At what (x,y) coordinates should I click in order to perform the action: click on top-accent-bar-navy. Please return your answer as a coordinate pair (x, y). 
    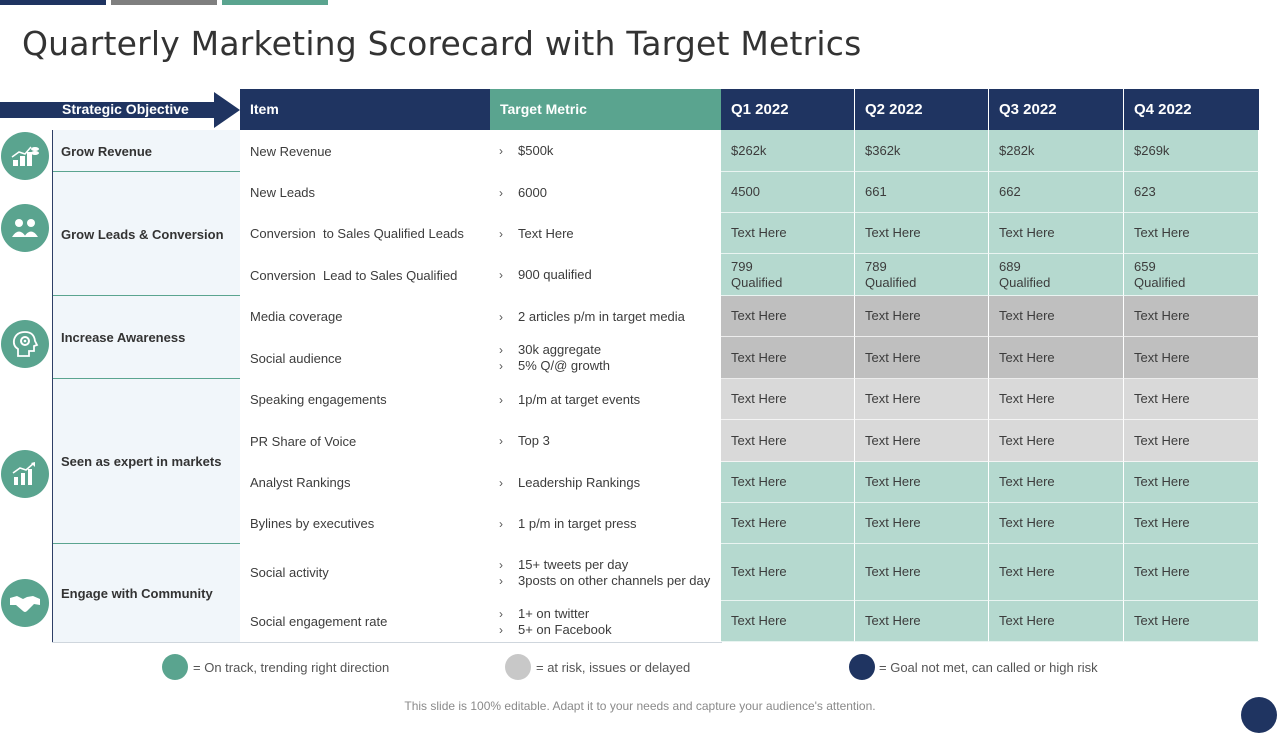
    Looking at the image, I should click on (53, 2).